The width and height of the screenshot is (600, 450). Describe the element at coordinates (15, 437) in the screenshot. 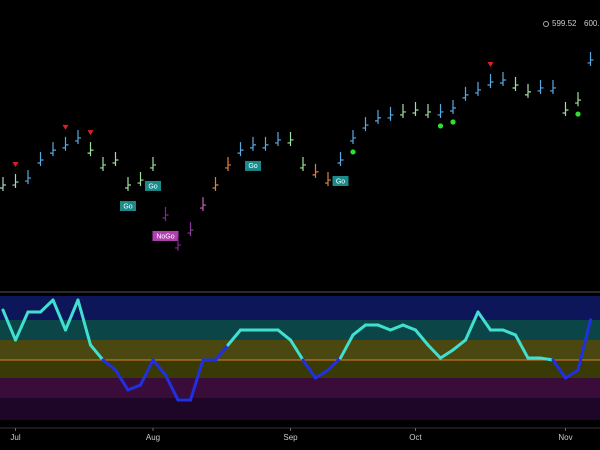

I see `x-tick-label: Jul` at that location.